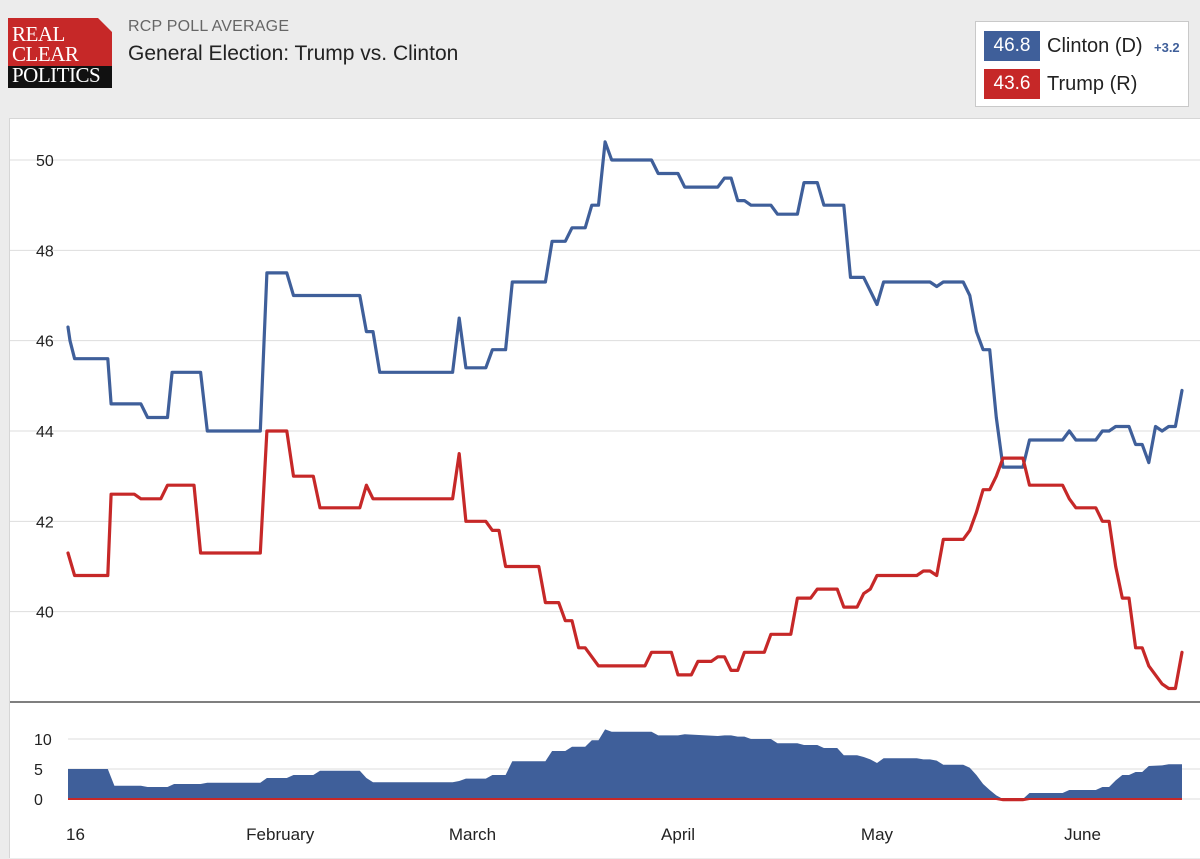 The height and width of the screenshot is (859, 1200). Describe the element at coordinates (1012, 84) in the screenshot. I see `trump-value-badge: 43.6` at that location.